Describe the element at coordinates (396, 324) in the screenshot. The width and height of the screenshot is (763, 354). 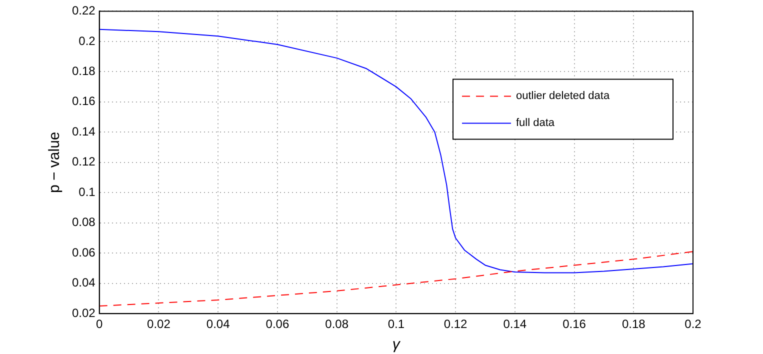
I see `x-tick-label: 0.1` at that location.